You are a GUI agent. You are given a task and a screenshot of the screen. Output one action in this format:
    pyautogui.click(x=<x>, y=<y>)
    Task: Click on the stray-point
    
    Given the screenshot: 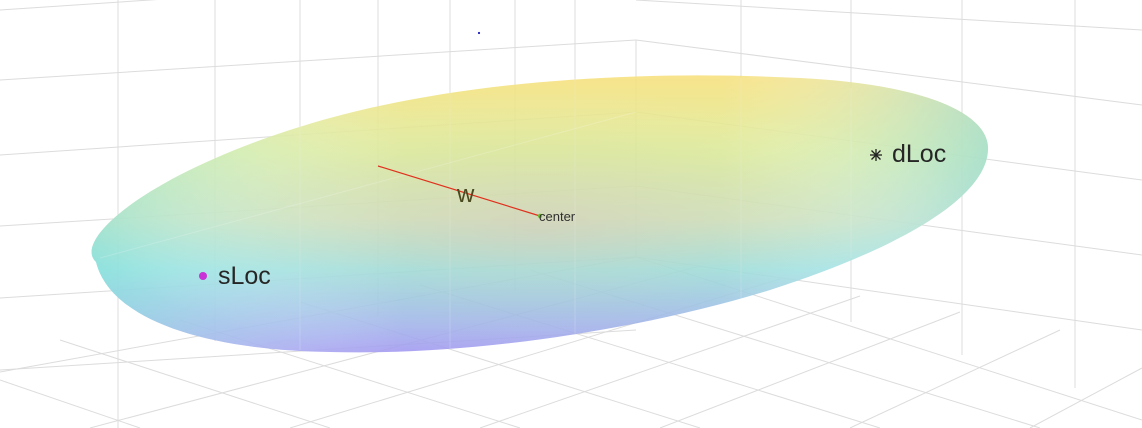 What is the action you would take?
    pyautogui.click(x=479, y=33)
    